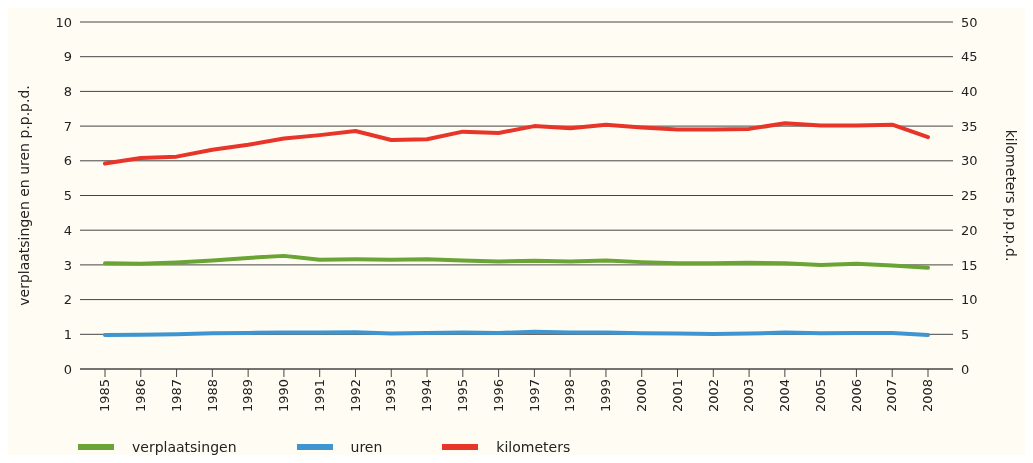 Image resolution: width=1033 pixels, height=463 pixels. Describe the element at coordinates (969, 230) in the screenshot. I see `y2-tick-label: 20` at that location.